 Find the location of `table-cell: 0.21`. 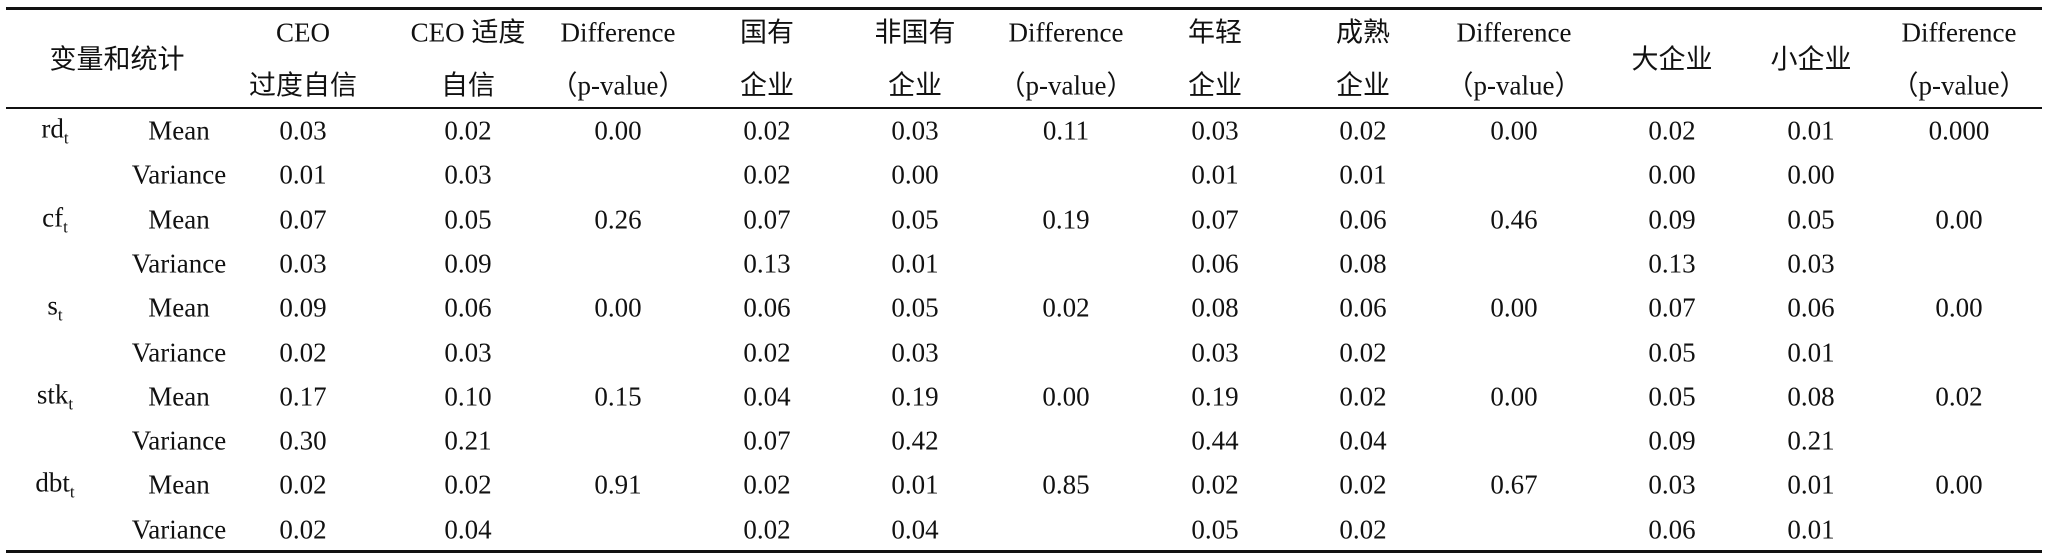

table-cell: 0.21 is located at coordinates (468, 440).